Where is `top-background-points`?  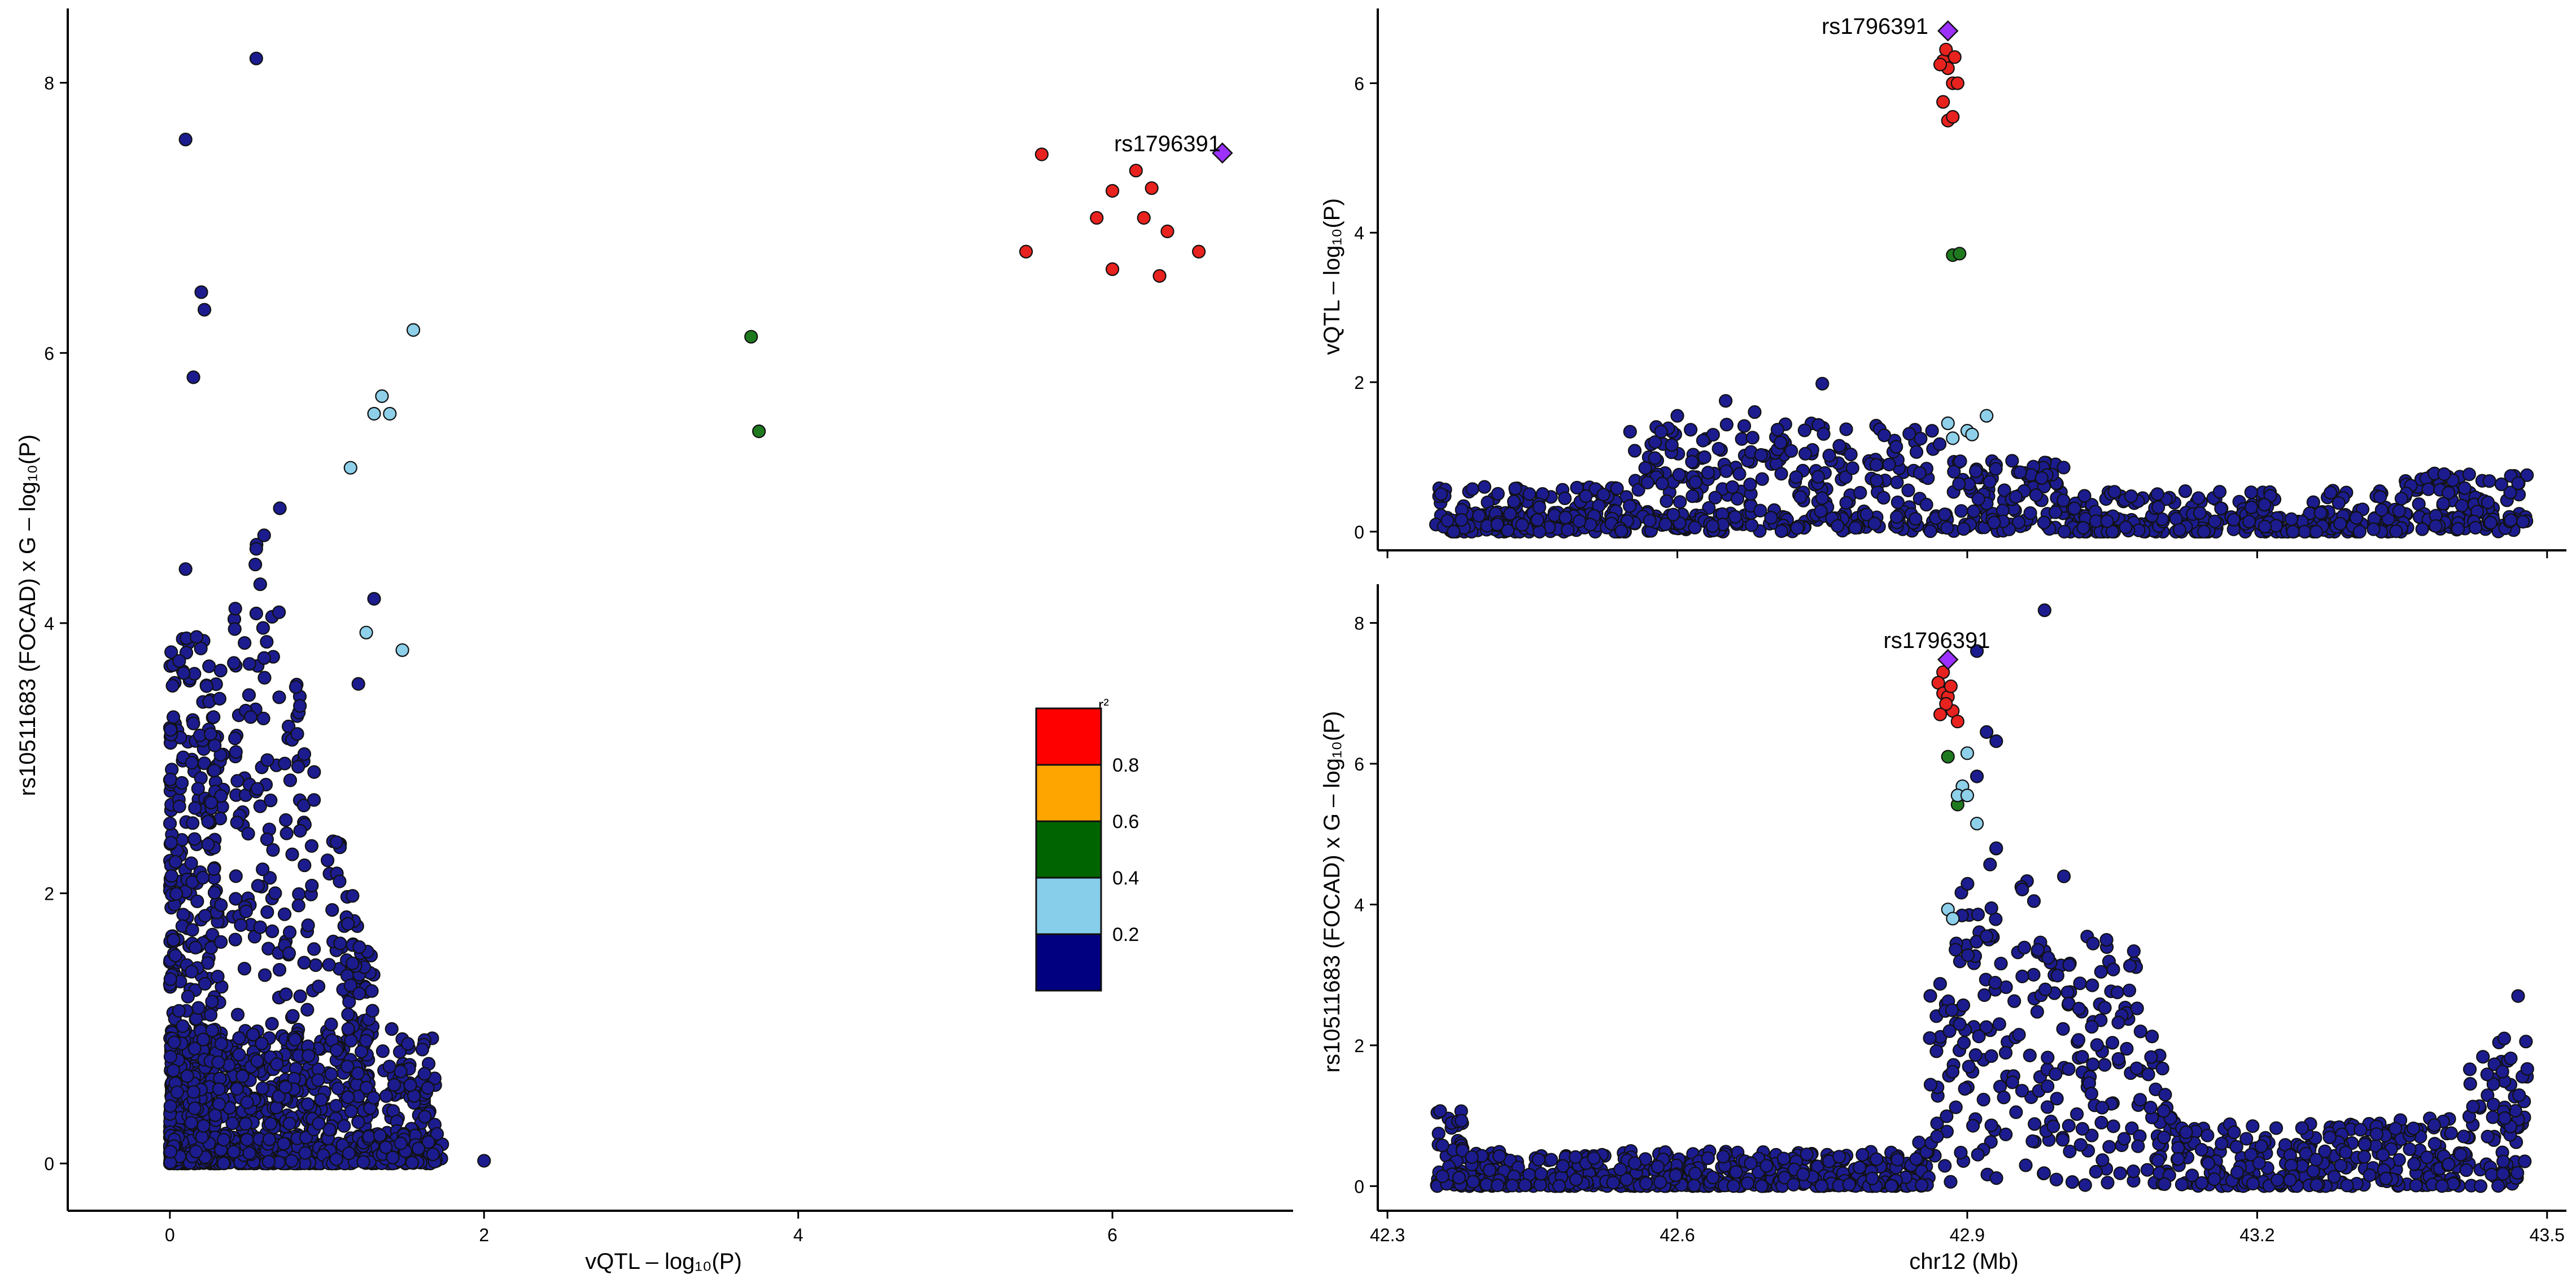 top-background-points is located at coordinates (1982, 457).